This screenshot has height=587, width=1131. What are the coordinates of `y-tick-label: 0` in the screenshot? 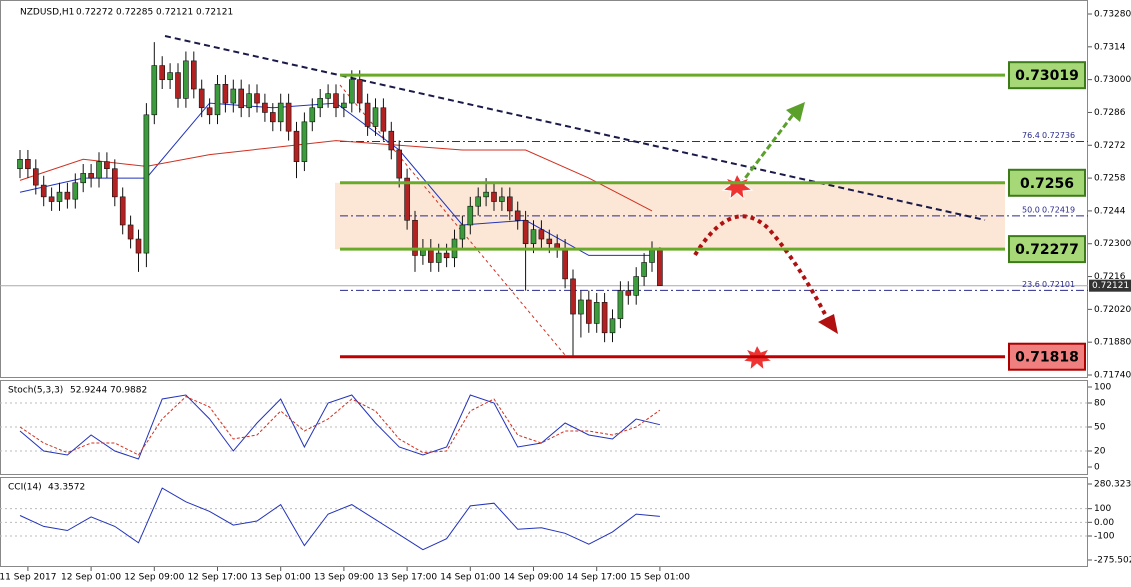 It's located at (1097, 468).